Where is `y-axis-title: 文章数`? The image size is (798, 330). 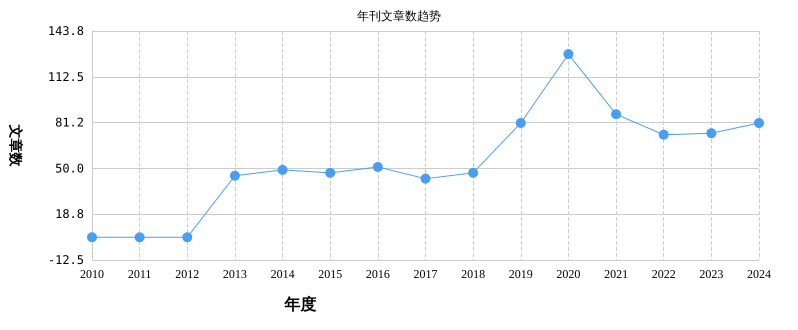
y-axis-title: 文章数 is located at coordinates (15, 146).